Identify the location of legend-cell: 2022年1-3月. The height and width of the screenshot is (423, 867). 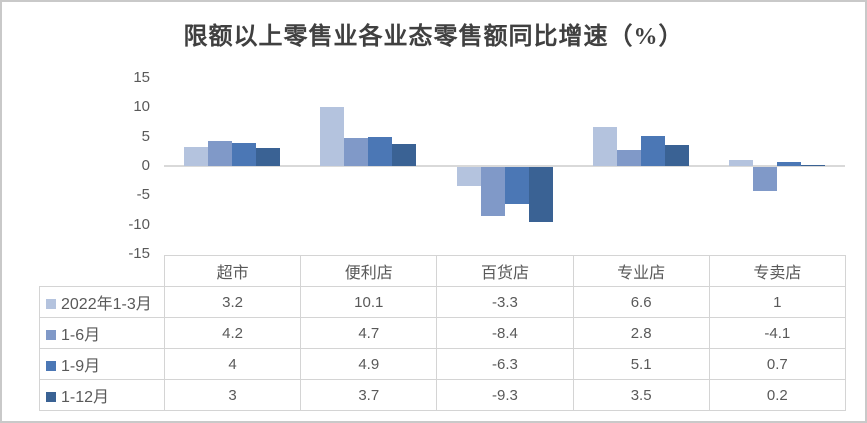
(102, 302).